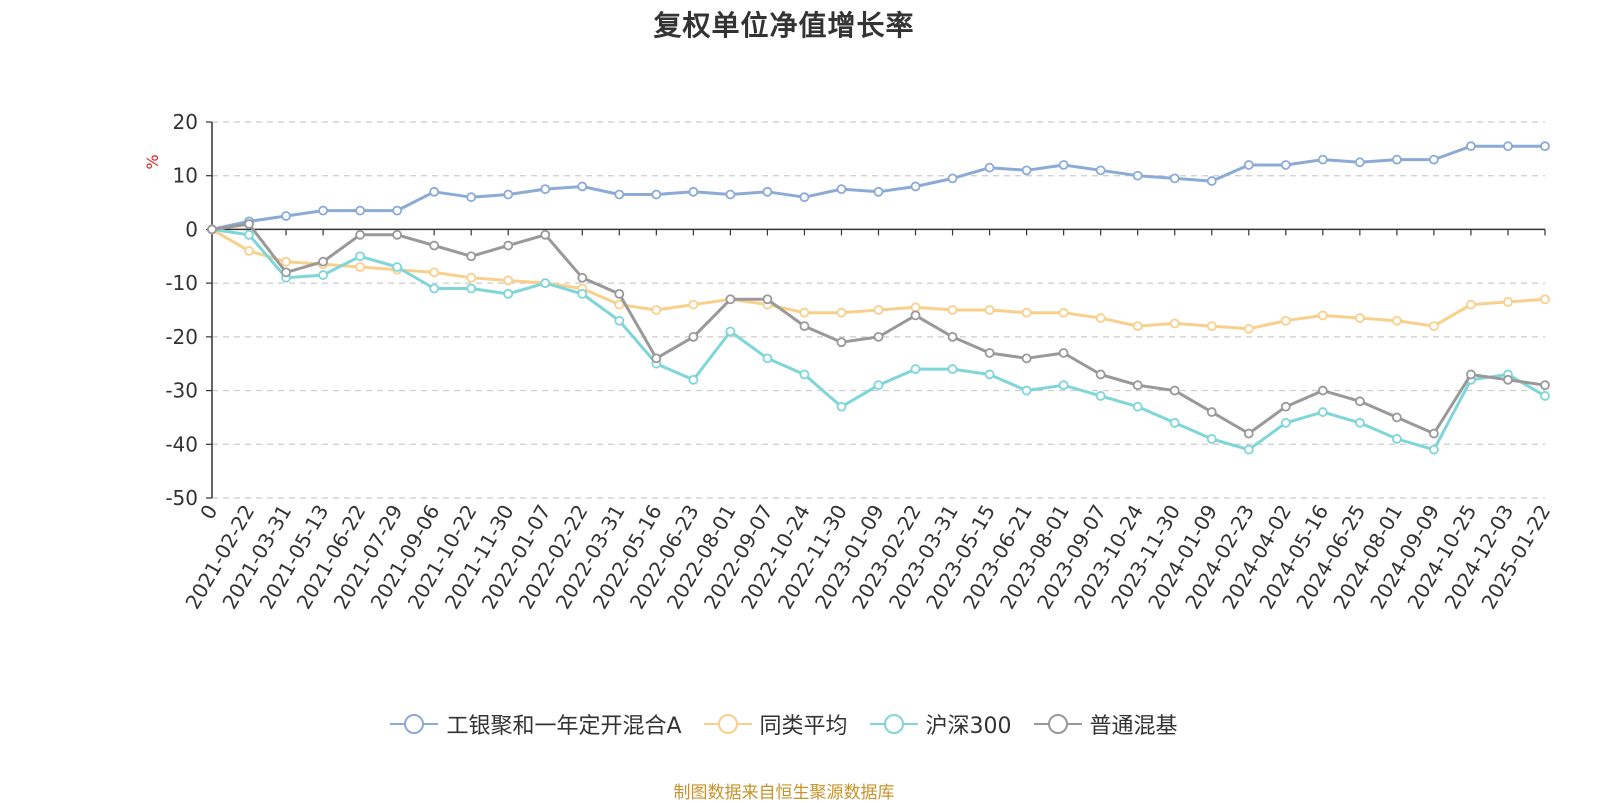 This screenshot has height=803, width=1600. I want to click on legend-item: 工银聚和一年定开混合A, so click(536, 724).